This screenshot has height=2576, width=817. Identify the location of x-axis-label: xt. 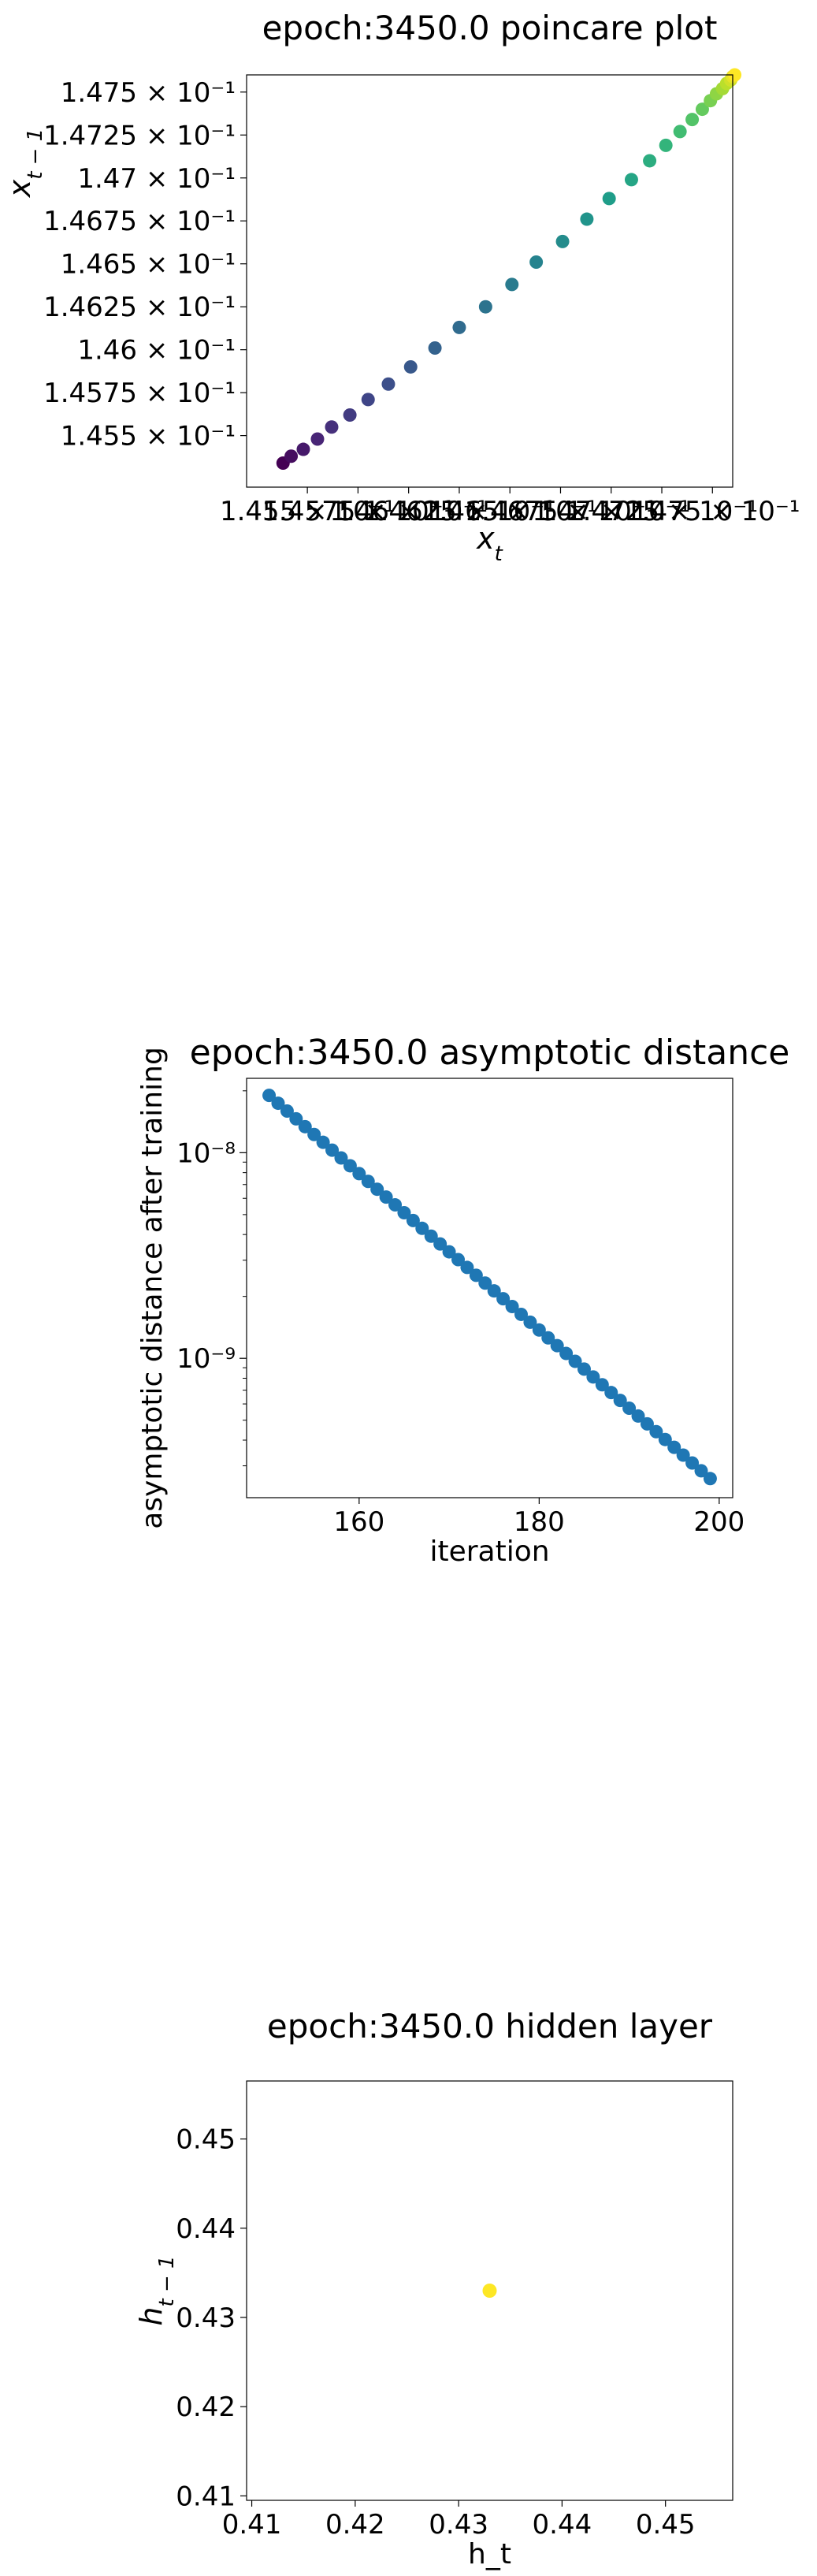
(490, 543).